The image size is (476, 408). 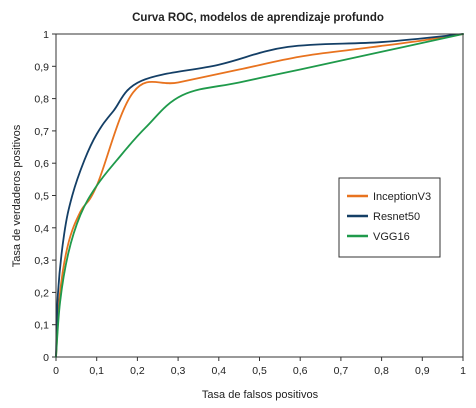 What do you see at coordinates (41, 100) in the screenshot?
I see `y-tick-label: 0,8` at bounding box center [41, 100].